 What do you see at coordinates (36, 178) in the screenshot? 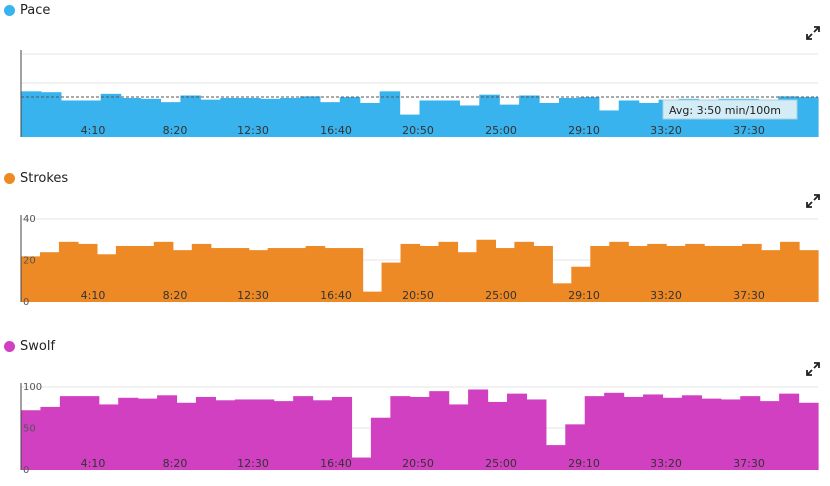
I see `strokes-legend: Strokes` at bounding box center [36, 178].